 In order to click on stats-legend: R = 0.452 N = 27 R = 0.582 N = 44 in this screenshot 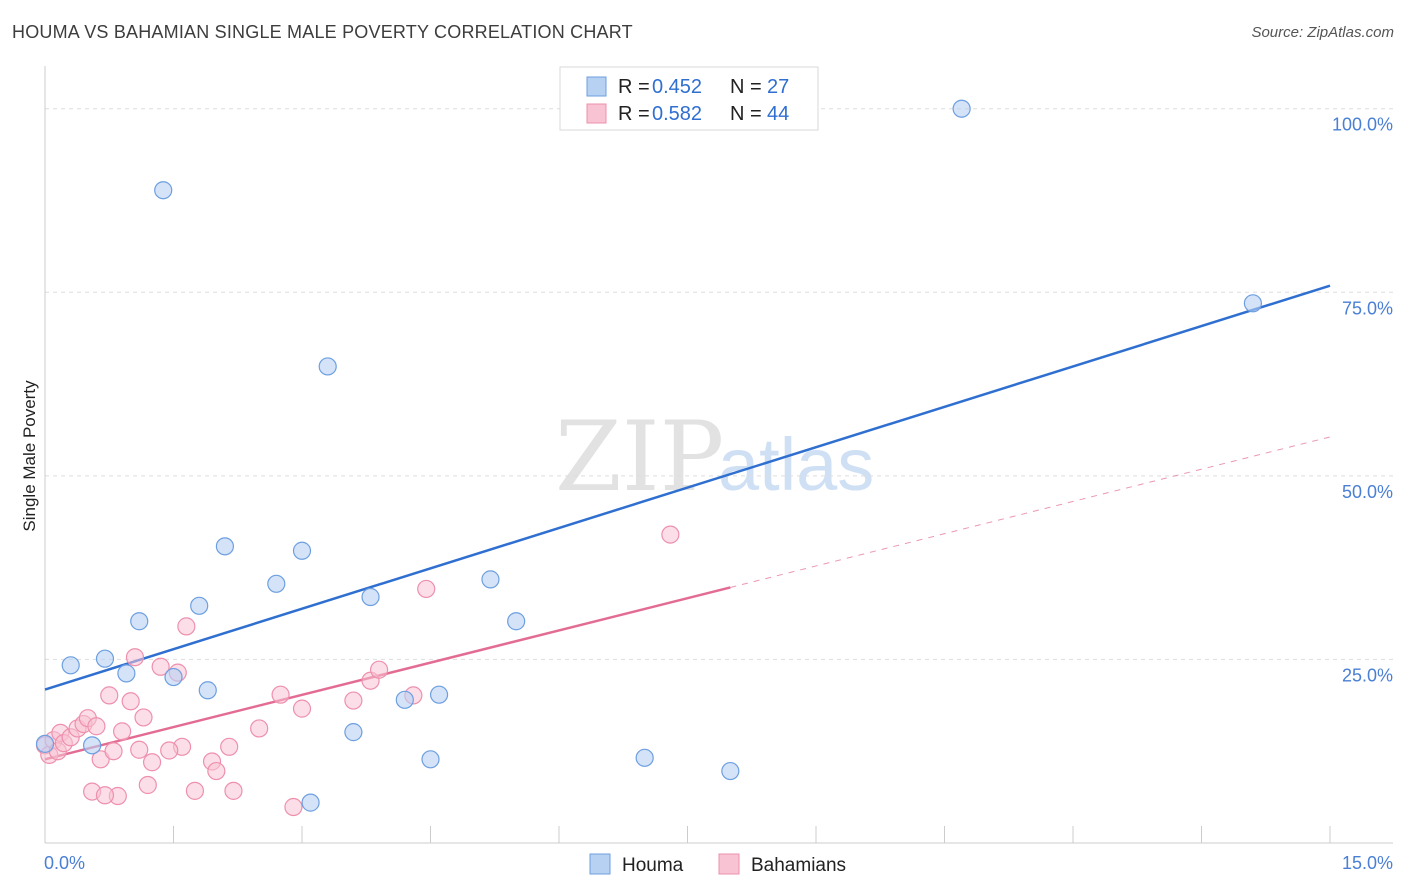, I will do `click(689, 98)`.